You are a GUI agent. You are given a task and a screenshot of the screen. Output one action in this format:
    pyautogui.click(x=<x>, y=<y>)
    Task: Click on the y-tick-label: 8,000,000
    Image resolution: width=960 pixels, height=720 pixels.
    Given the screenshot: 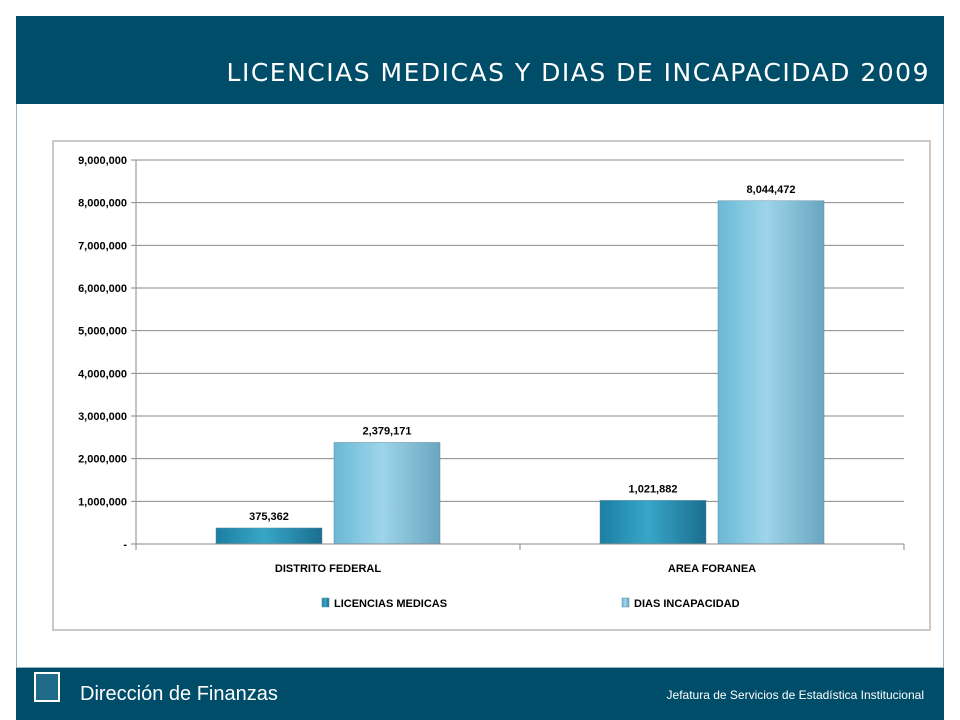 What is the action you would take?
    pyautogui.click(x=102, y=204)
    